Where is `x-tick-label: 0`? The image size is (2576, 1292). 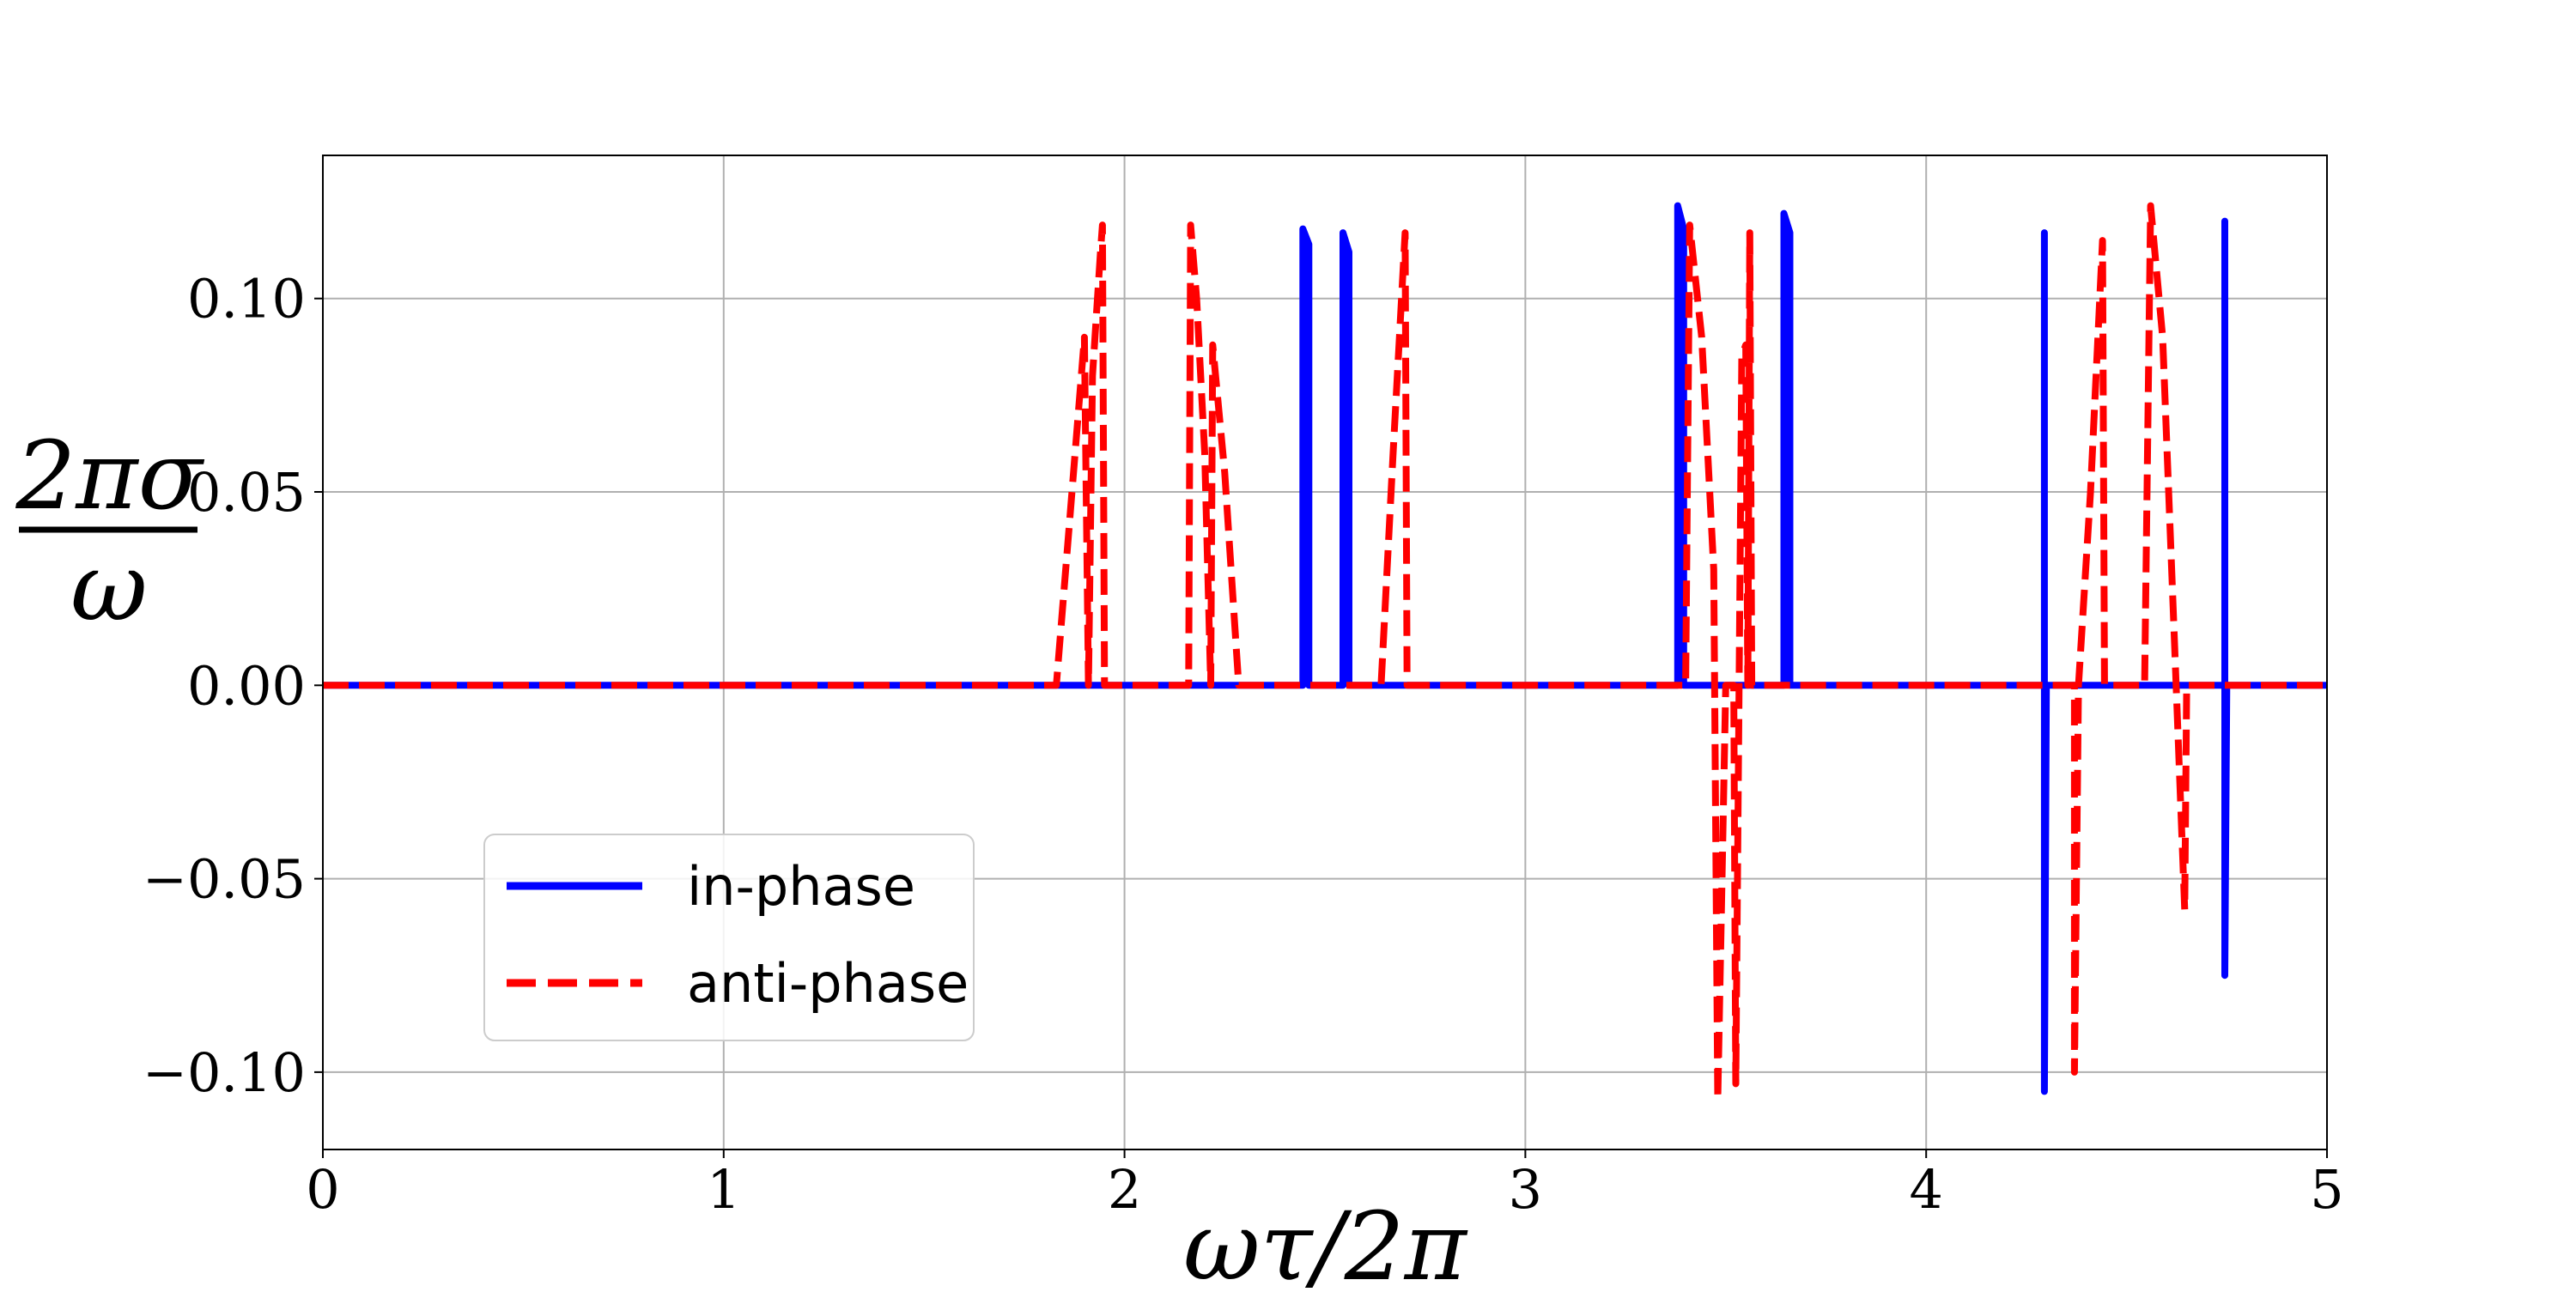 x-tick-label: 0 is located at coordinates (323, 1189).